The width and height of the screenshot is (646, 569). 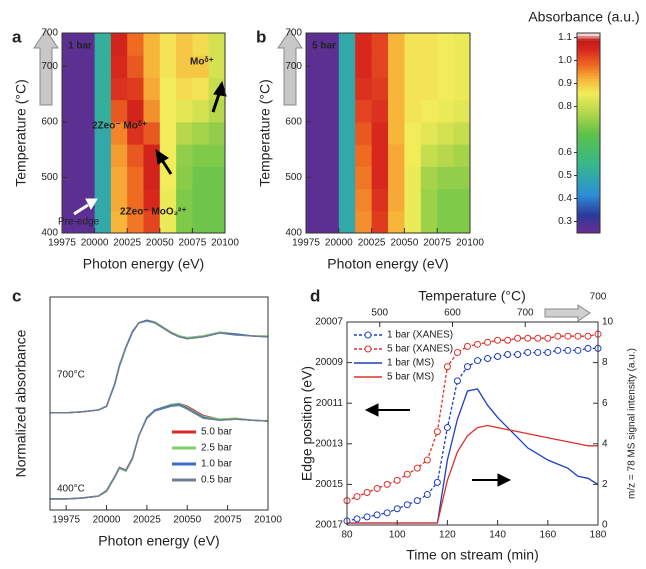 I want to click on y-tick-label: 20017, so click(x=329, y=525).